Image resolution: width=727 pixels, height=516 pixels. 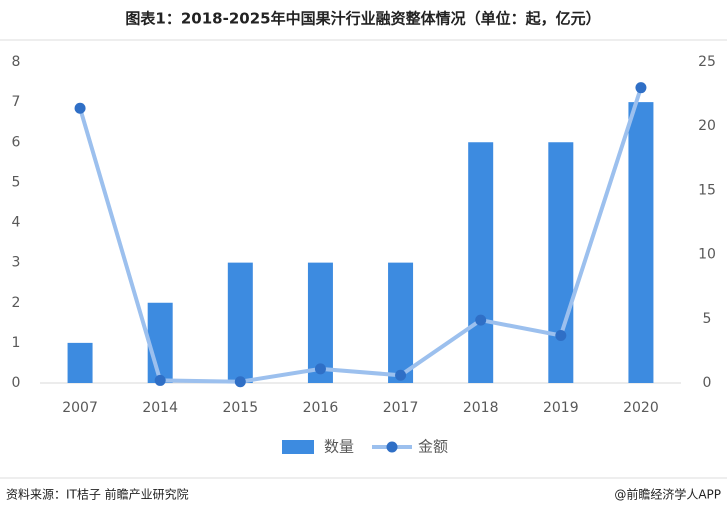 What do you see at coordinates (16, 223) in the screenshot?
I see `y-tick-label: 4` at bounding box center [16, 223].